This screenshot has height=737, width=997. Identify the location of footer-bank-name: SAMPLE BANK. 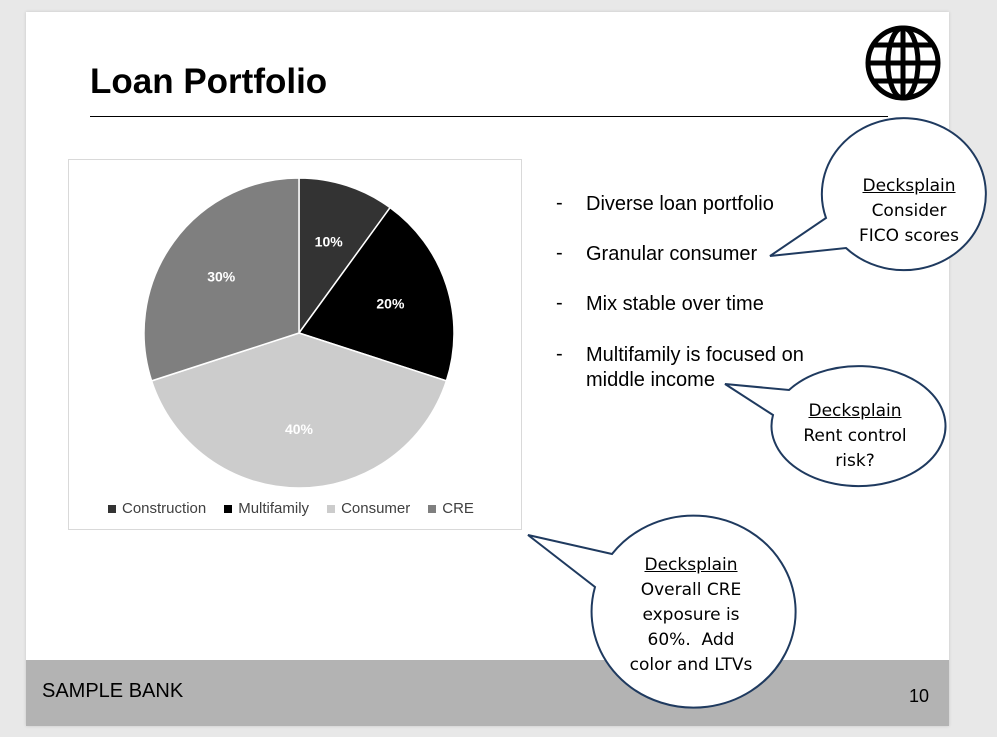
(113, 691).